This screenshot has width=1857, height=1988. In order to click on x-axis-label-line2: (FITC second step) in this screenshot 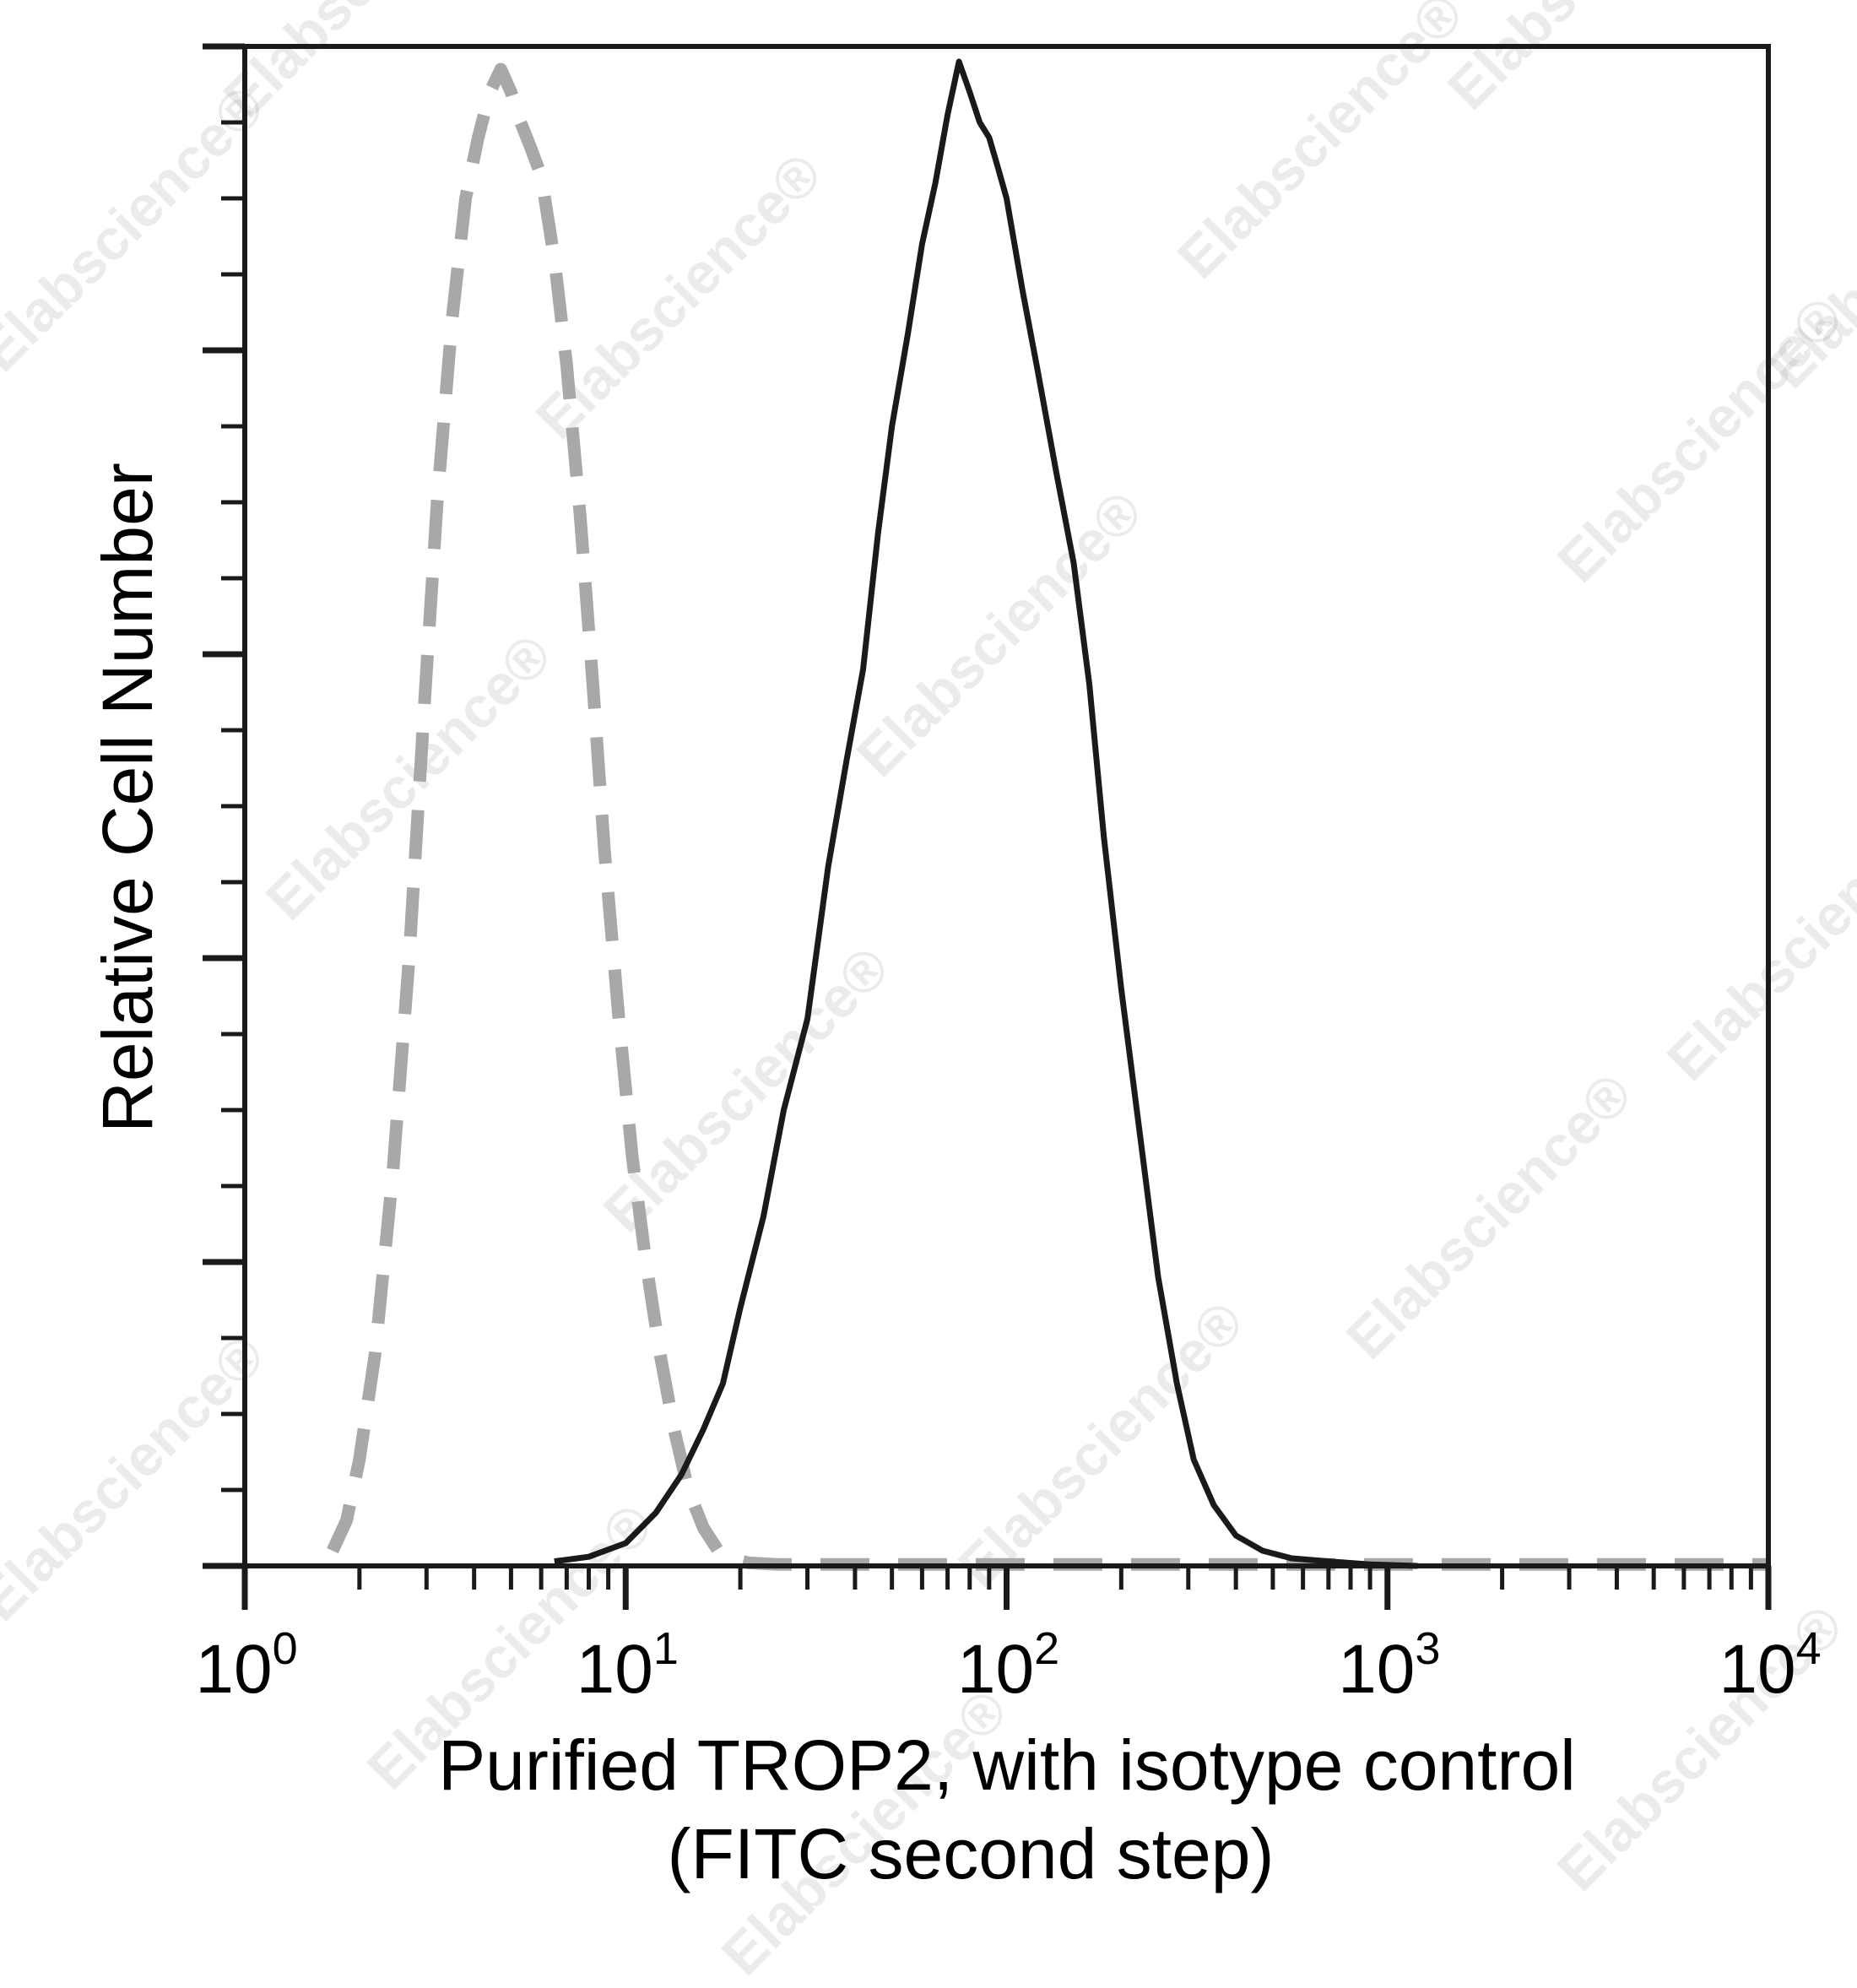, I will do `click(971, 1853)`.